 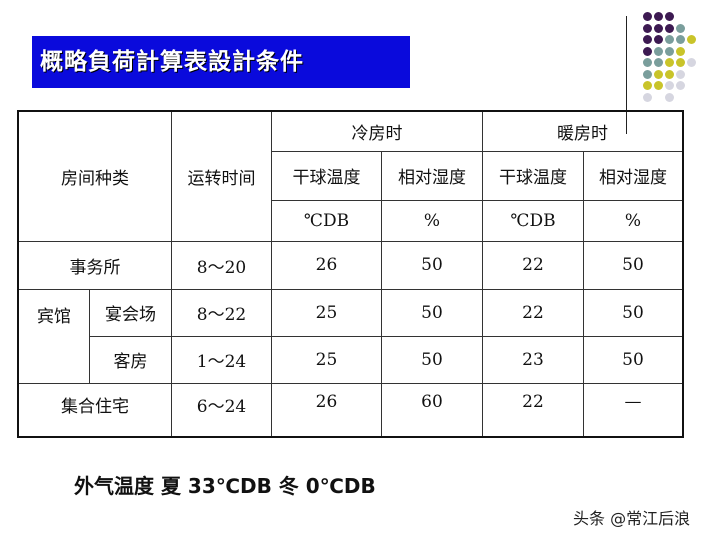 What do you see at coordinates (94, 176) in the screenshot?
I see `header-room-type: 房间种类` at bounding box center [94, 176].